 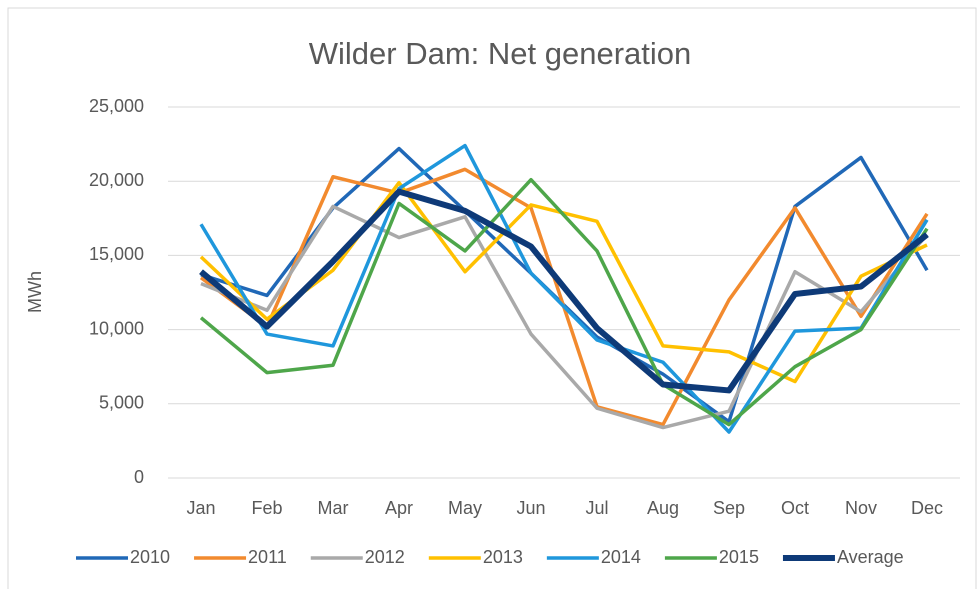 What do you see at coordinates (927, 508) in the screenshot?
I see `x-tick-label: Dec` at bounding box center [927, 508].